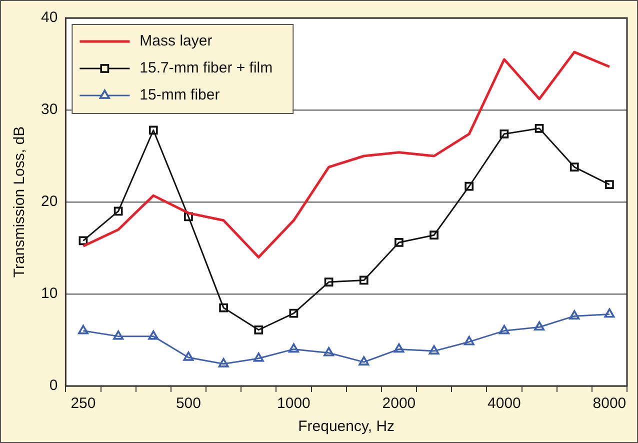  Describe the element at coordinates (346, 427) in the screenshot. I see `x-axis-title: Frequency, Hz` at that location.